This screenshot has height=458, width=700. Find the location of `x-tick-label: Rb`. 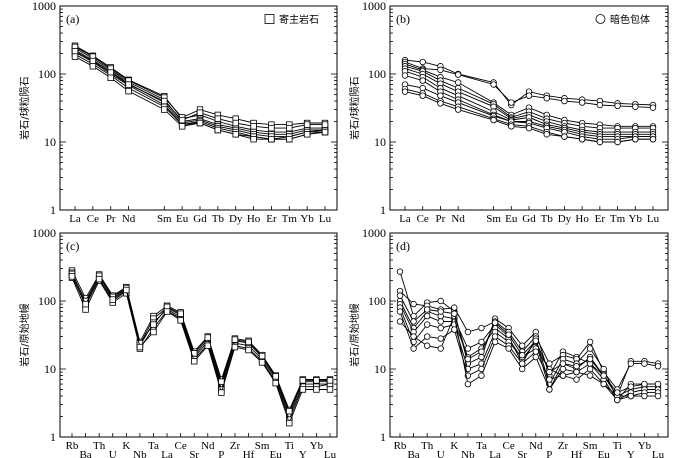

x-tick-label: Rb is located at coordinates (72, 446).